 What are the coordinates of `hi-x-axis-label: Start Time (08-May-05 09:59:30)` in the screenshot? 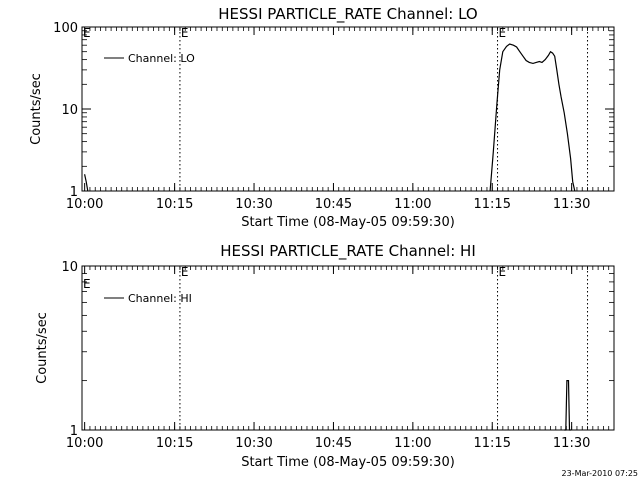 It's located at (348, 462).